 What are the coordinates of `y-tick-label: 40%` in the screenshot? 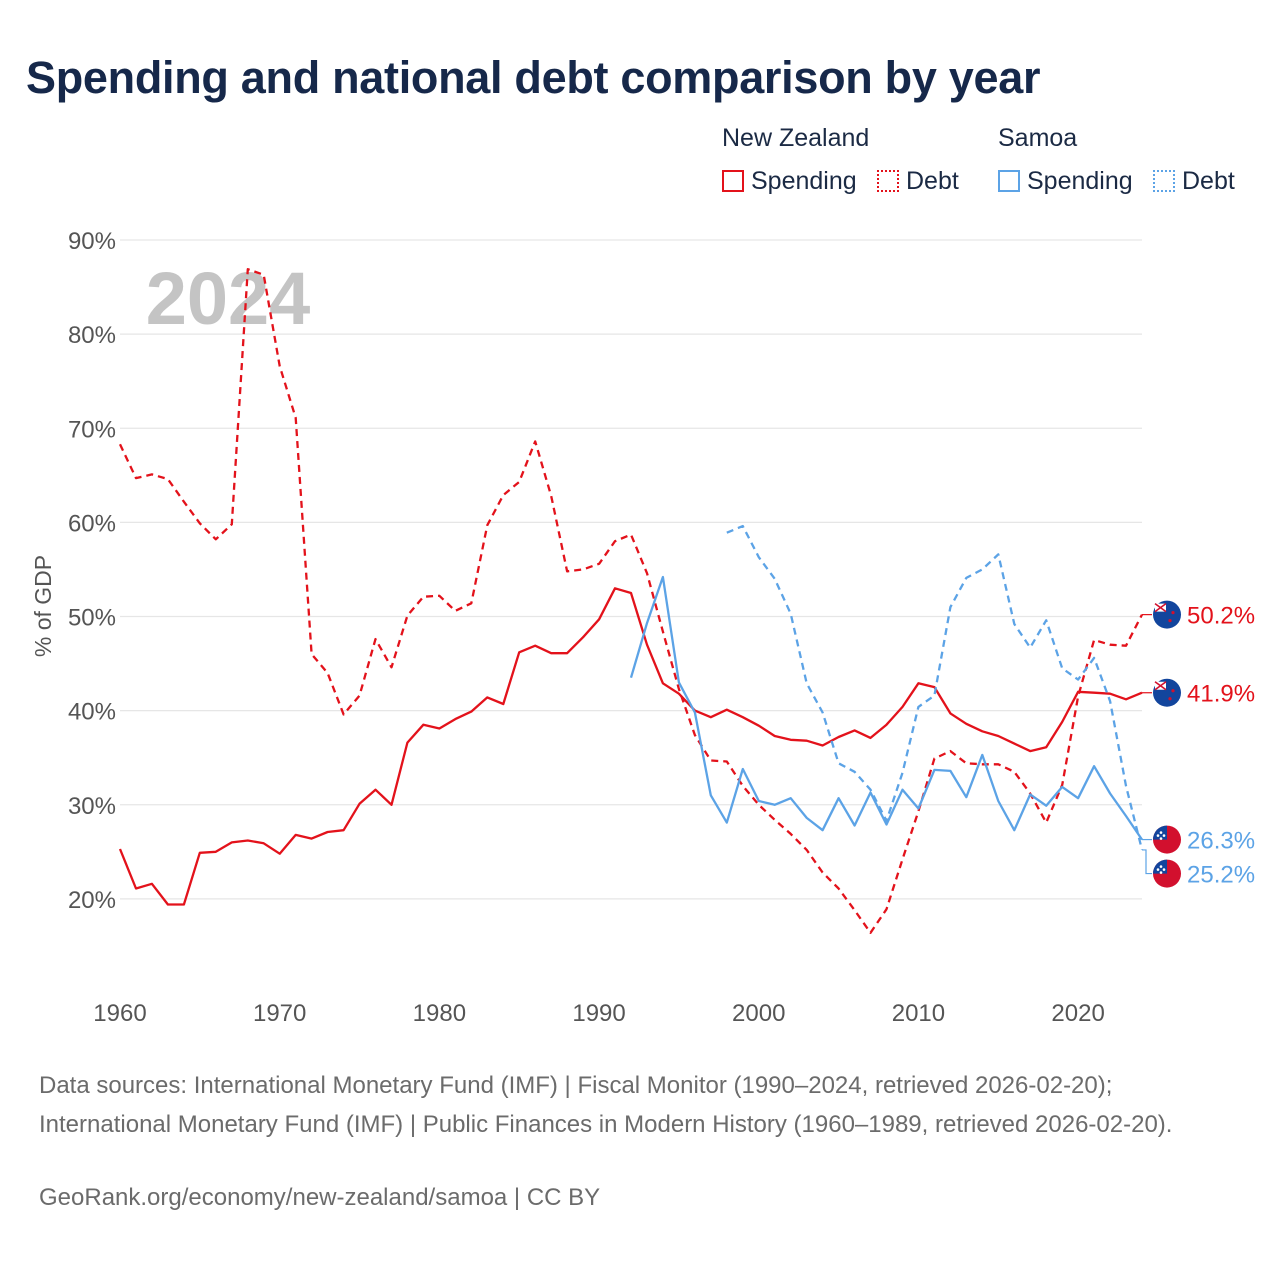 It's located at (92, 712).